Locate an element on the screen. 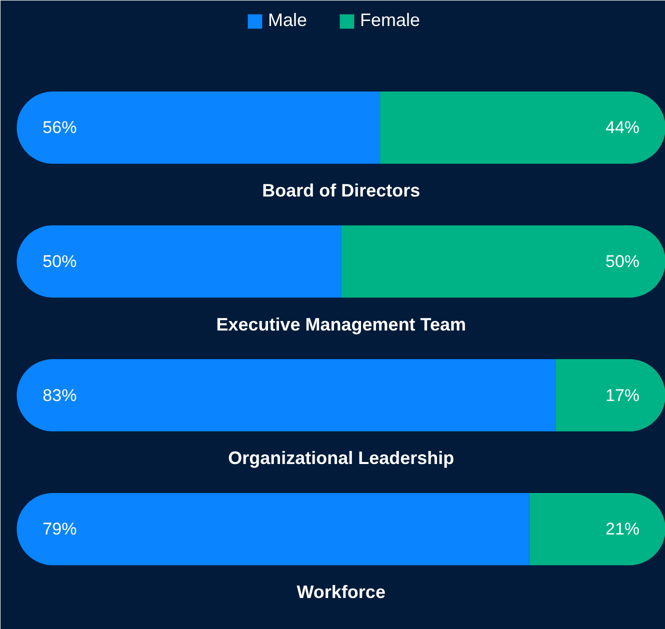 Image resolution: width=665 pixels, height=629 pixels. data-label: 44% is located at coordinates (623, 128).